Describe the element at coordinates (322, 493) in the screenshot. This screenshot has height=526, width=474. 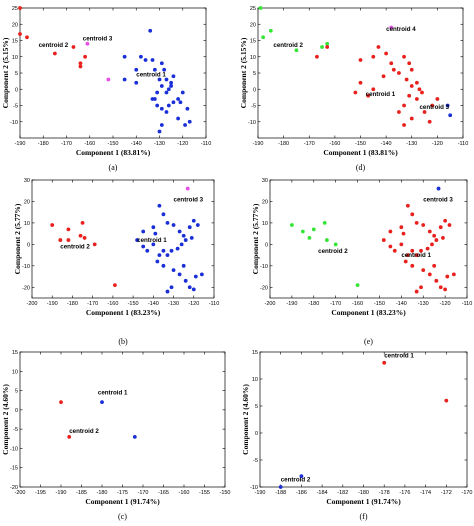
I see `x-tick-label: -184` at that location.